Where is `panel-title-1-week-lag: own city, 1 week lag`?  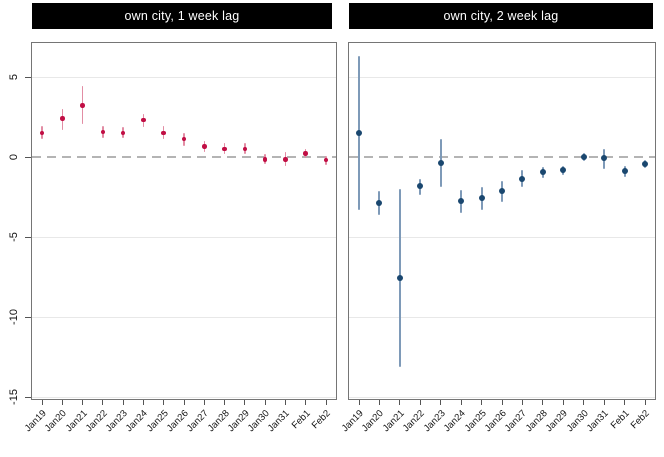
panel-title-1-week-lag: own city, 1 week lag is located at coordinates (182, 16).